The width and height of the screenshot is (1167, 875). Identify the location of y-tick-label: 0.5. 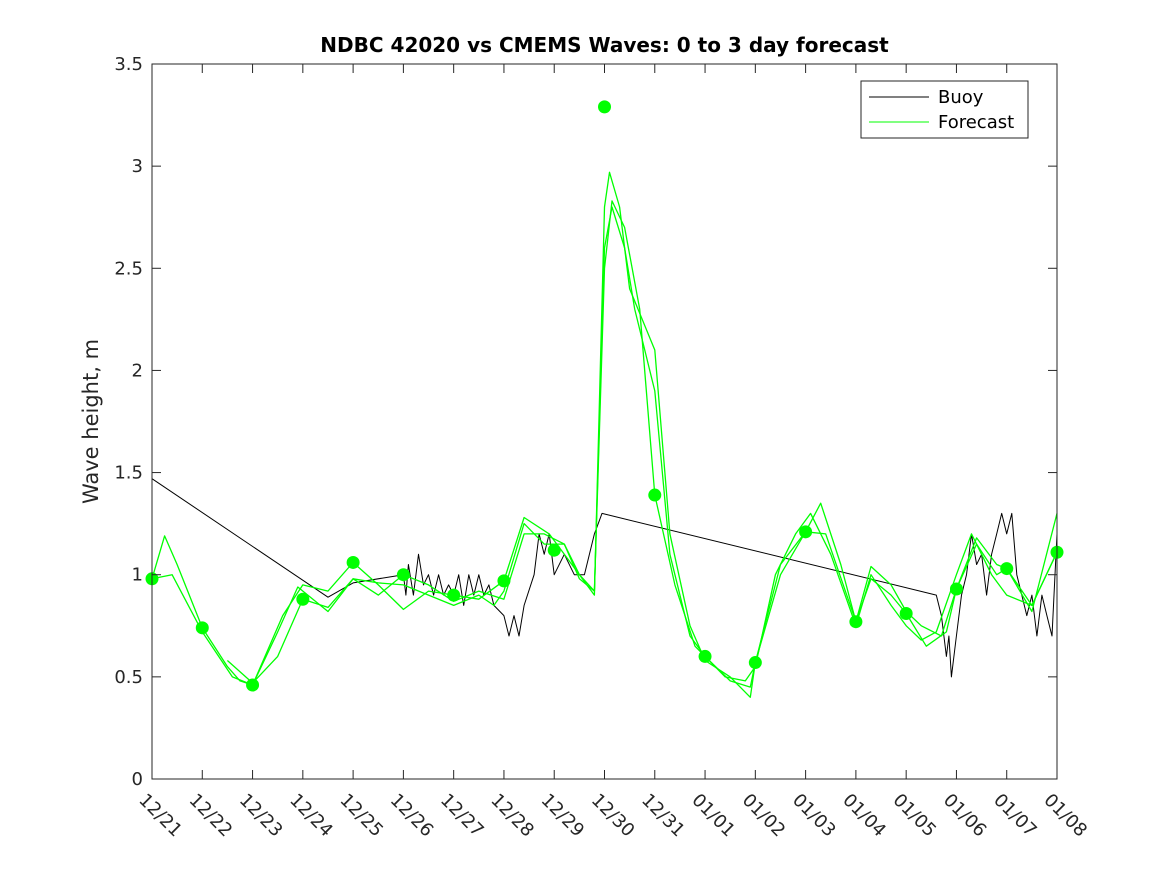
(128, 677).